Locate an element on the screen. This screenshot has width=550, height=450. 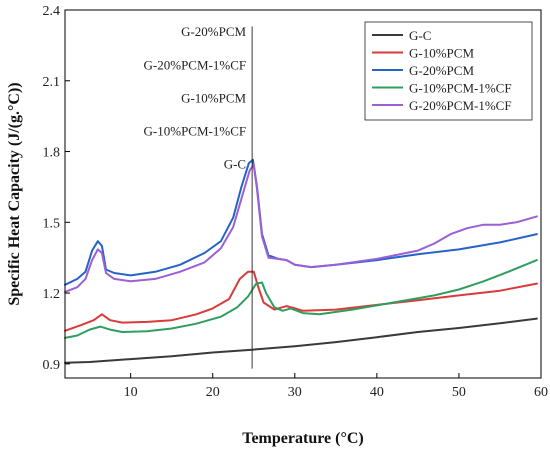
peak-annotation-label: G-C is located at coordinates (235, 163).